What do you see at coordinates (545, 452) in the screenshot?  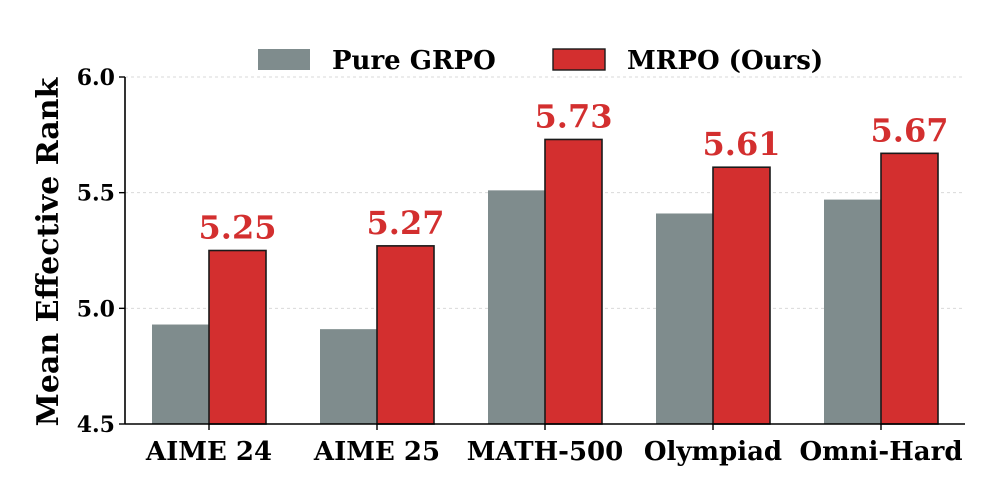 I see `x-tick-label: MATH-500` at bounding box center [545, 452].